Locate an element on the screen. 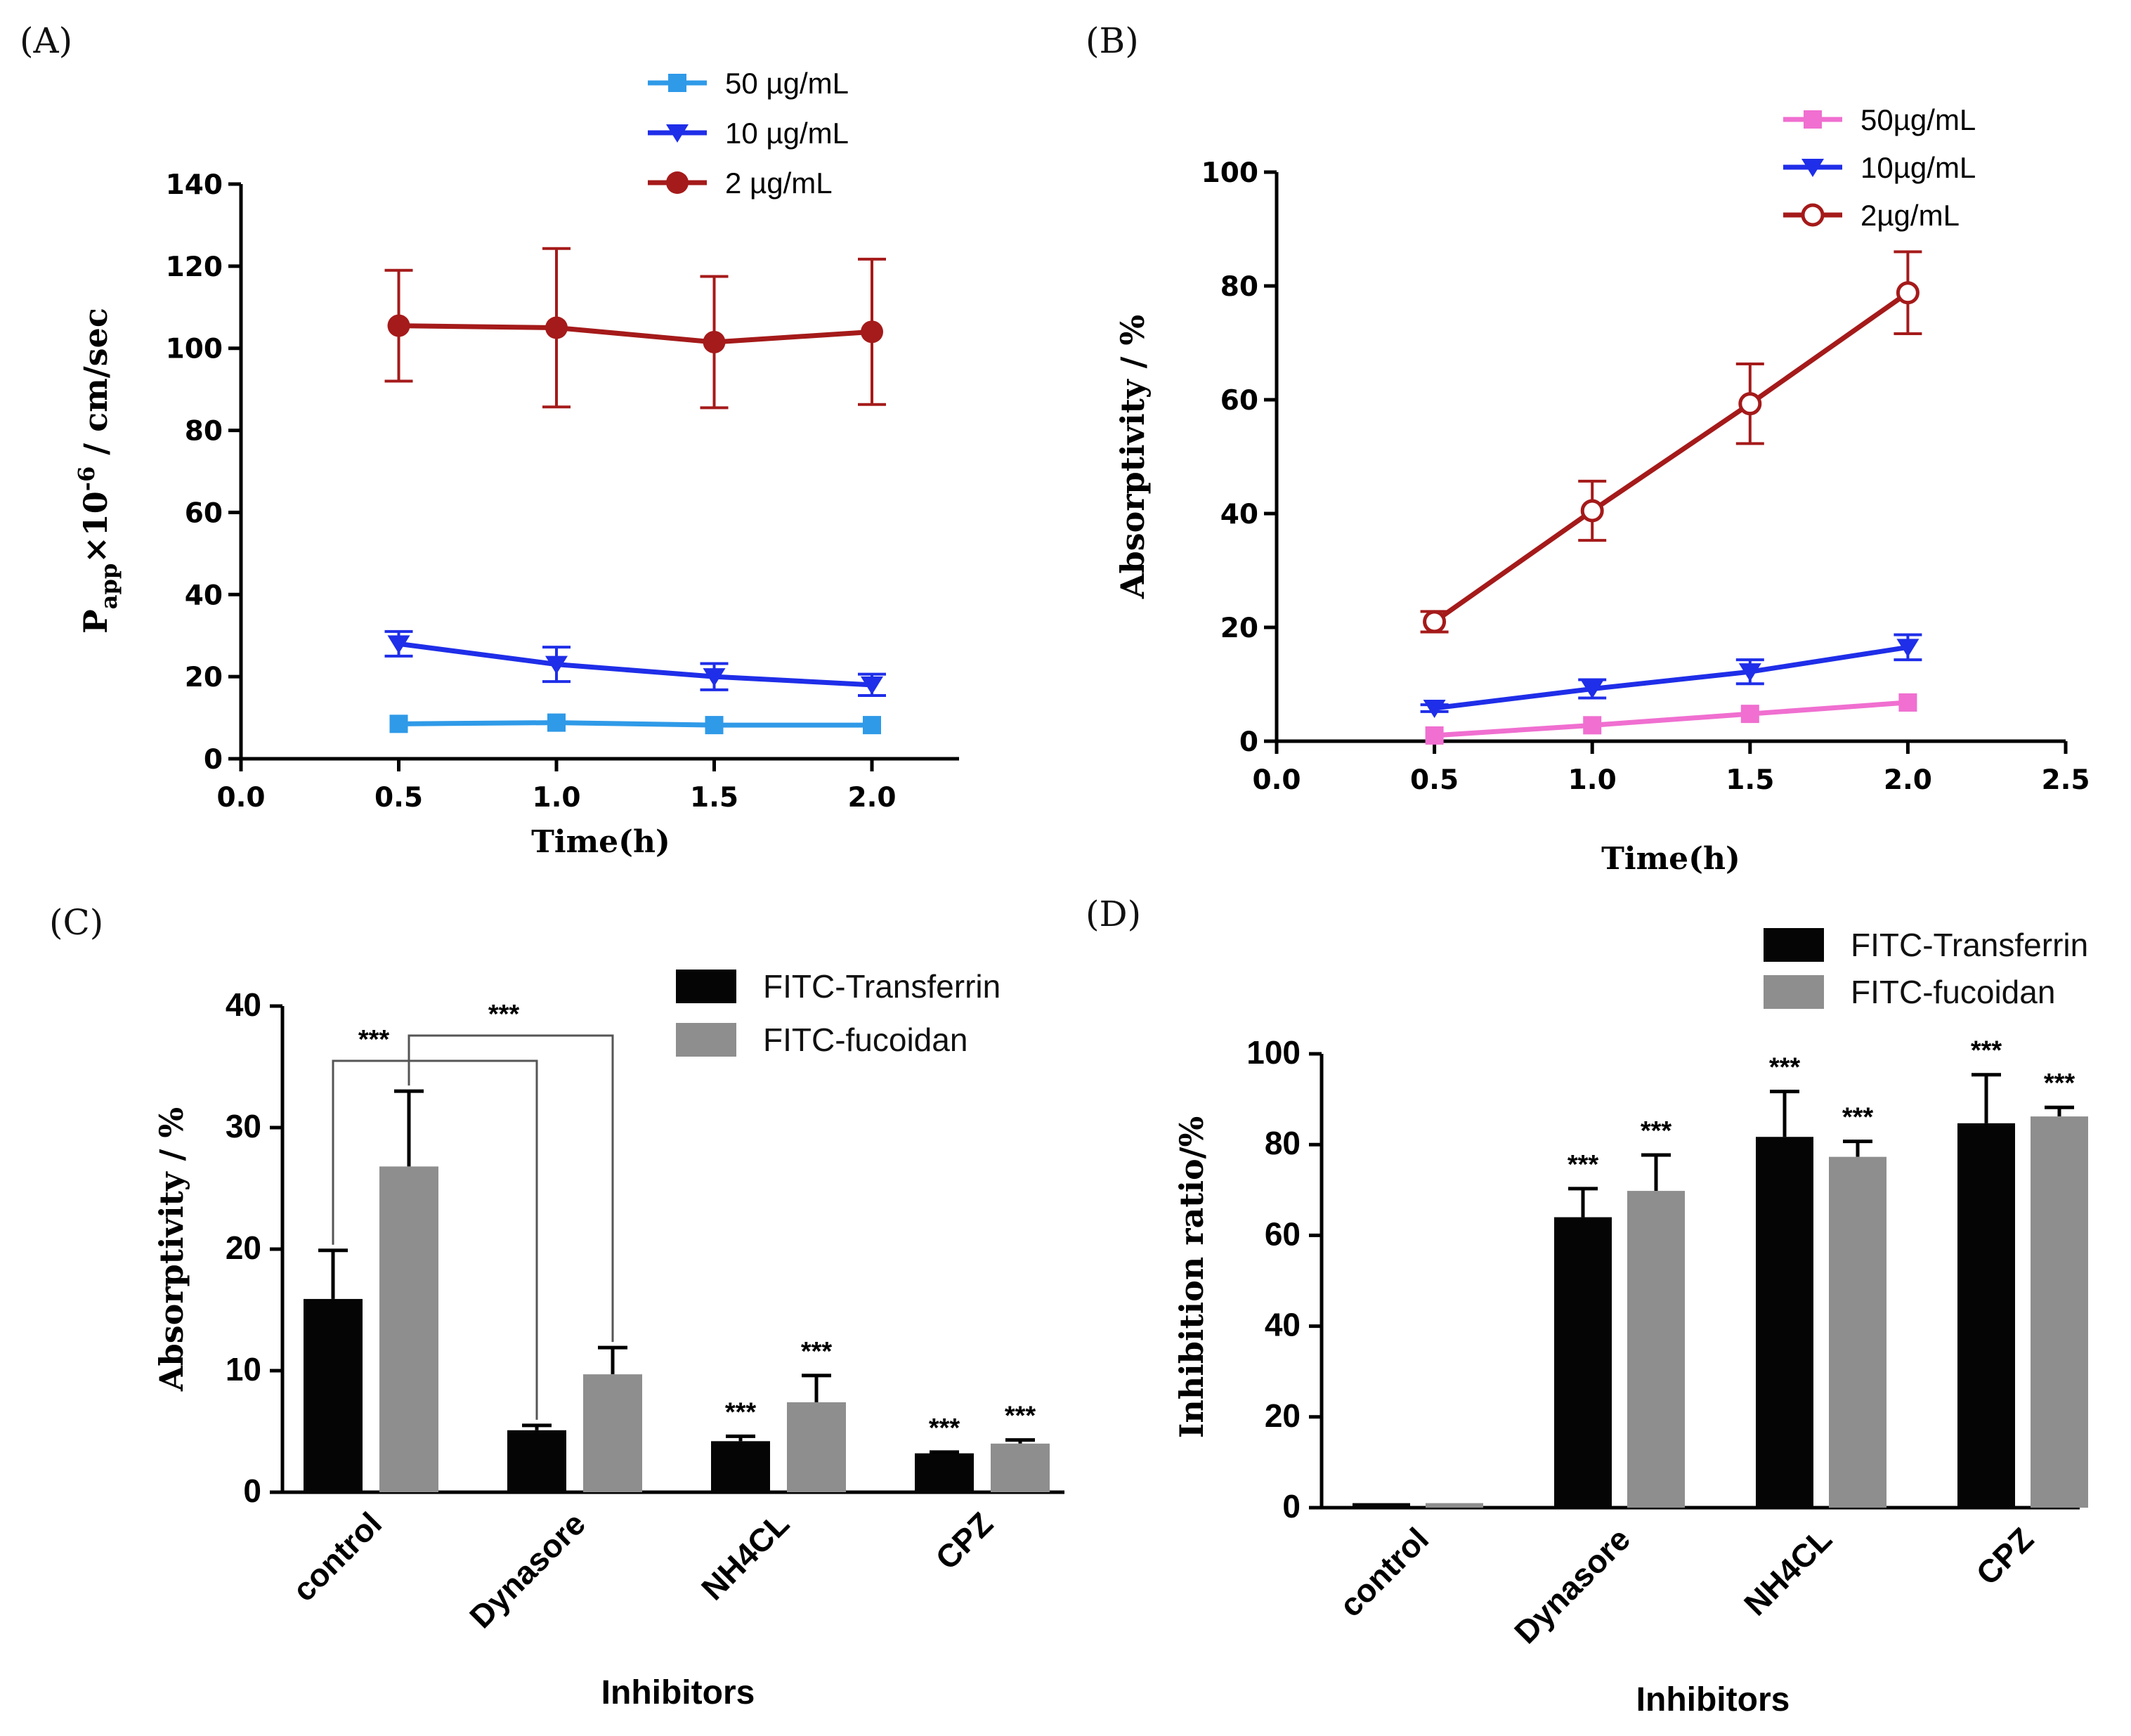 This screenshot has width=2131, height=1736. bar-1-1-significance: *** is located at coordinates (1656, 1131).